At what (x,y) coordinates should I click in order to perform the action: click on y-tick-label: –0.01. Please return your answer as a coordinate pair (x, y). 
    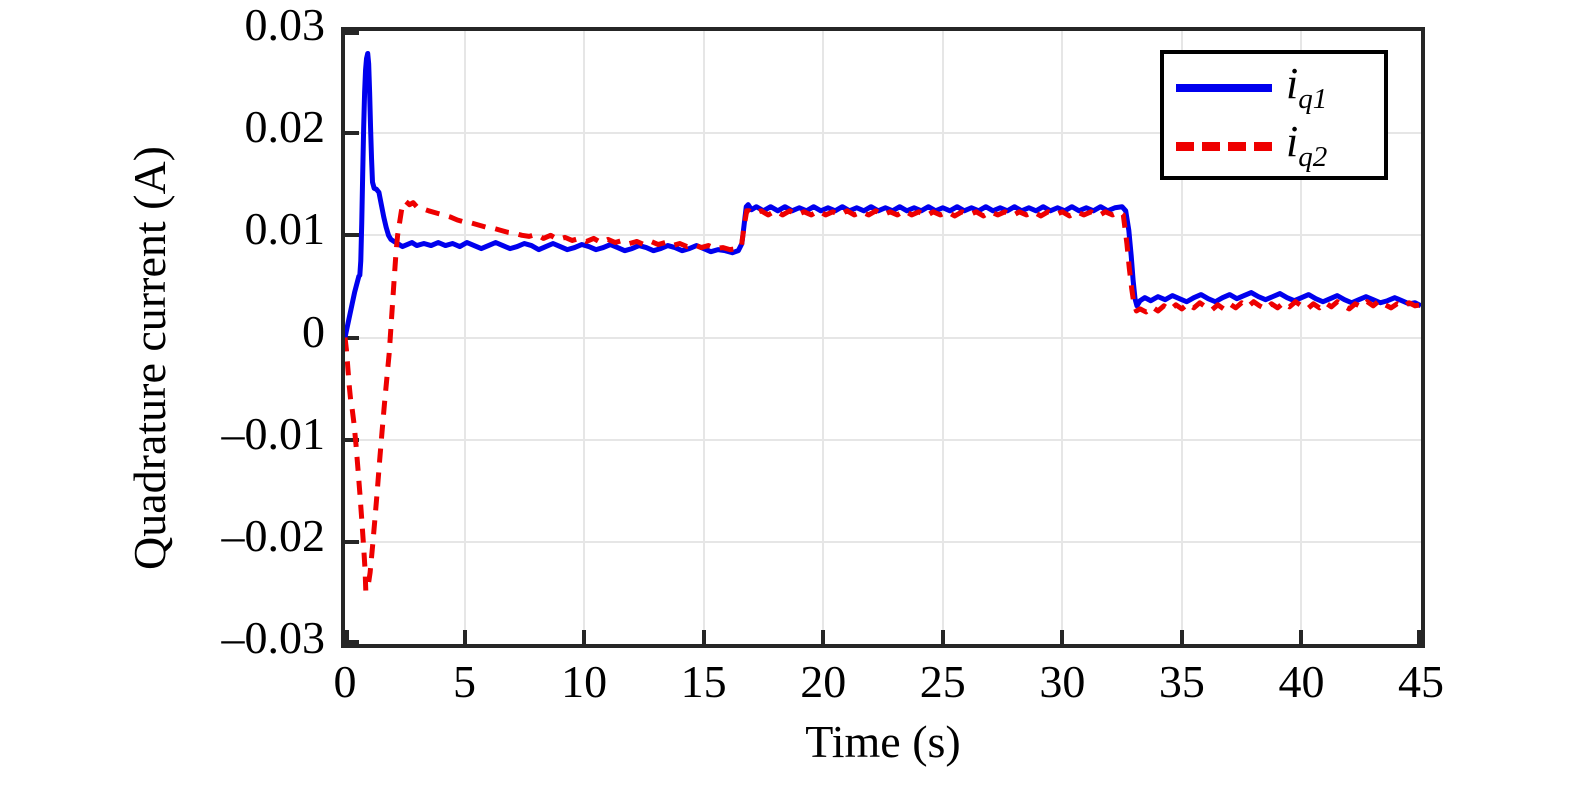
    Looking at the image, I should click on (273, 433).